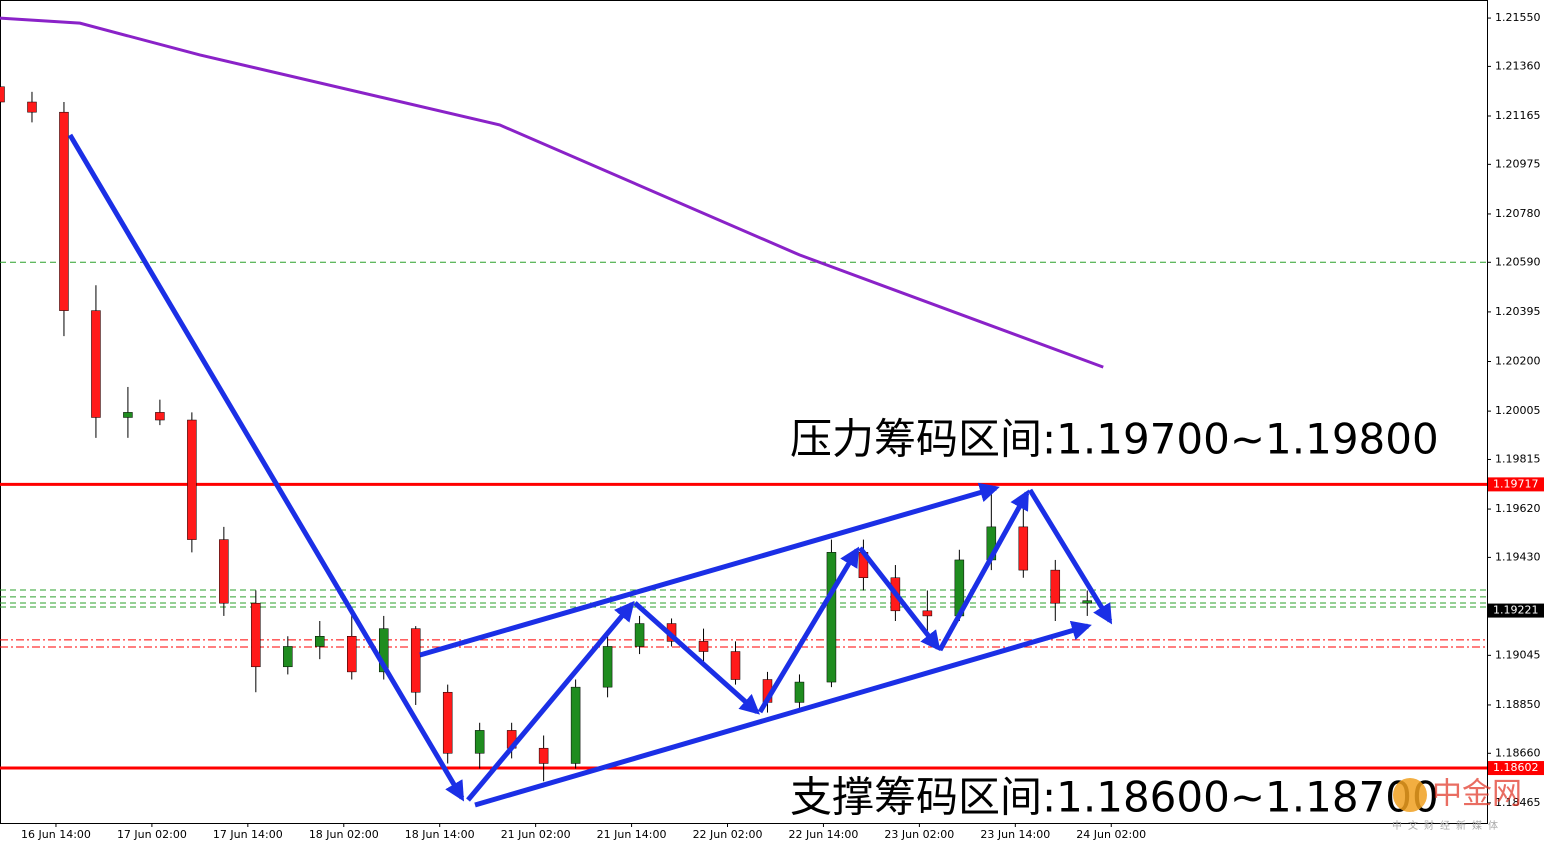  Describe the element at coordinates (1518, 556) in the screenshot. I see `y-tick-label: 1.19430` at that location.